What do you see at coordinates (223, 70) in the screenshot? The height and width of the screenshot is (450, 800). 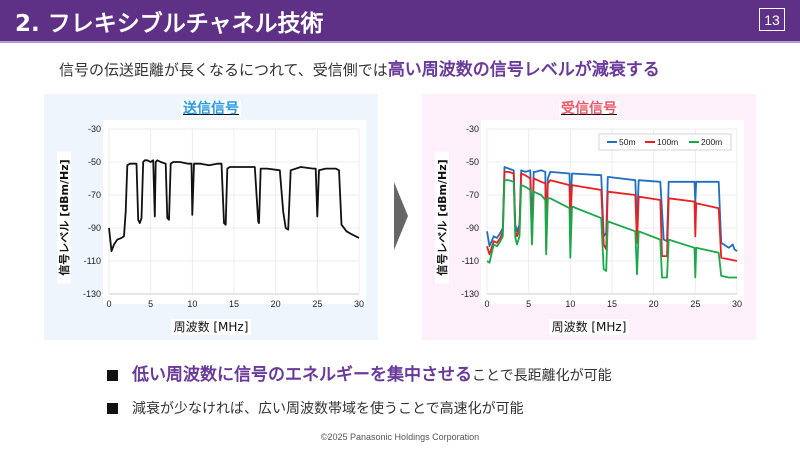 I see `lead-prefix: 信号の伝送距離が長くなるにつれて、受信側では` at bounding box center [223, 70].